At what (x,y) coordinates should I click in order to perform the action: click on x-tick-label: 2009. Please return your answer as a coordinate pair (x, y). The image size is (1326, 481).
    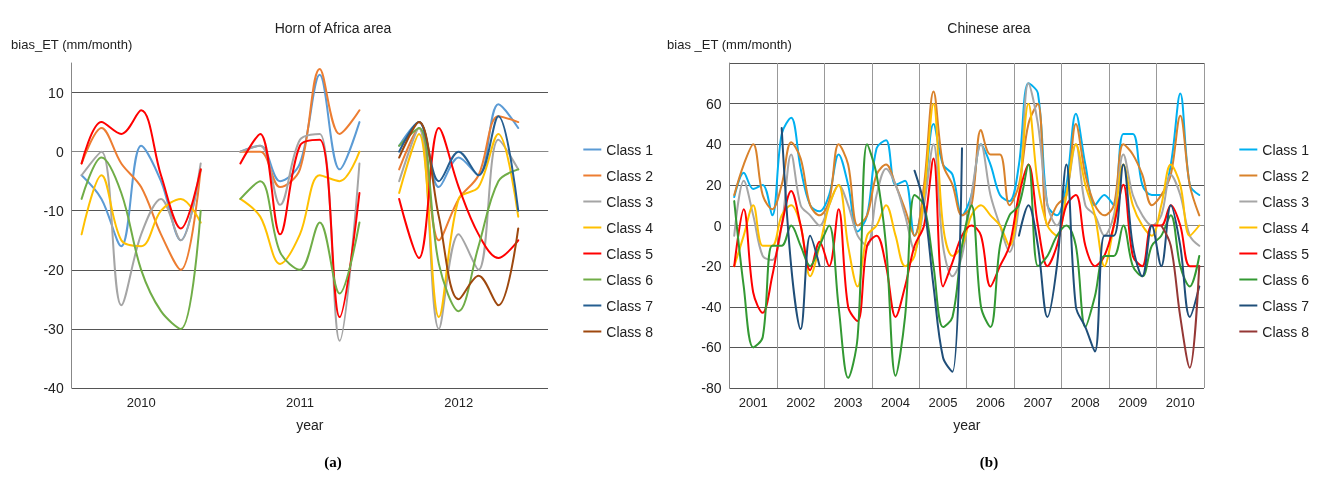
    Looking at the image, I should click on (1133, 402).